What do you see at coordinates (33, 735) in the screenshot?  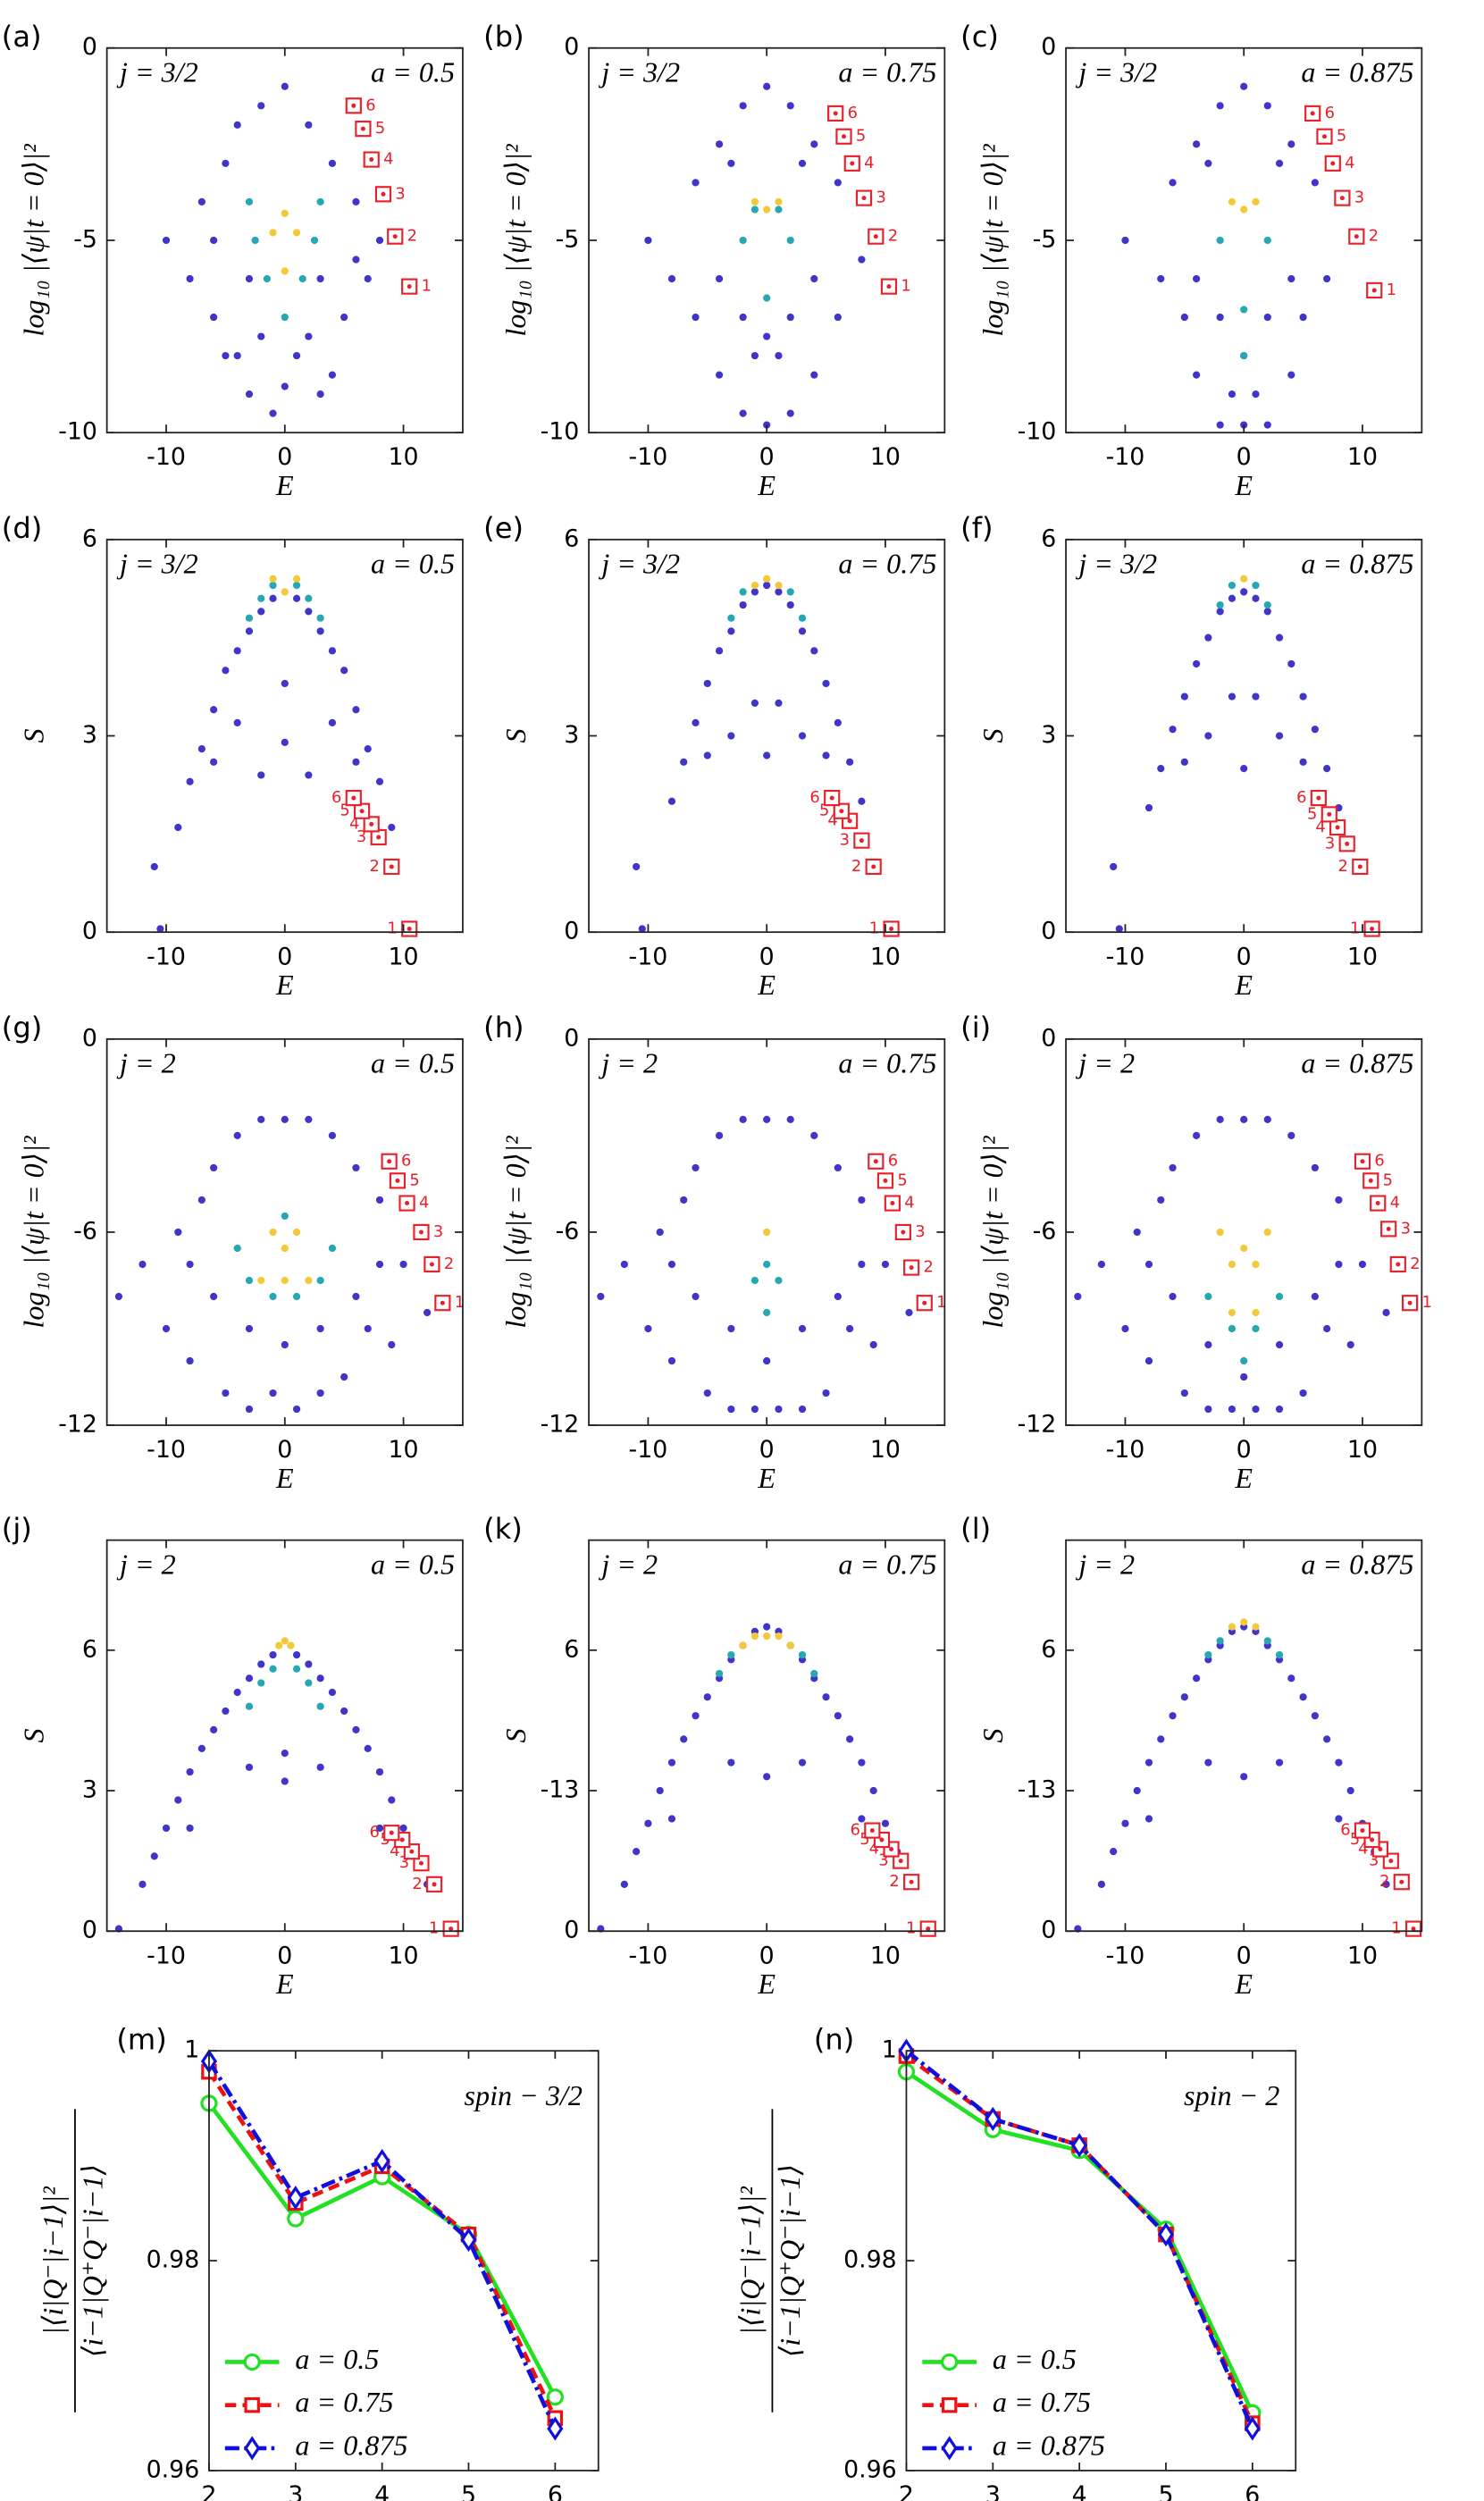 I see `y-axis-label: S` at bounding box center [33, 735].